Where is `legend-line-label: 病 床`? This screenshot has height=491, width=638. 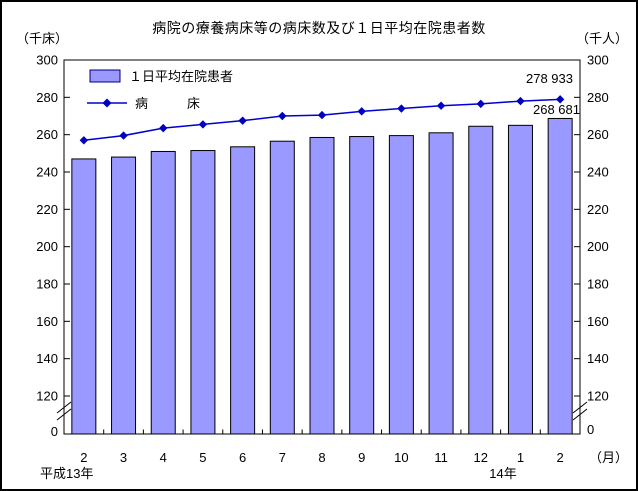
legend-line-label: 病 床 is located at coordinates (167, 103).